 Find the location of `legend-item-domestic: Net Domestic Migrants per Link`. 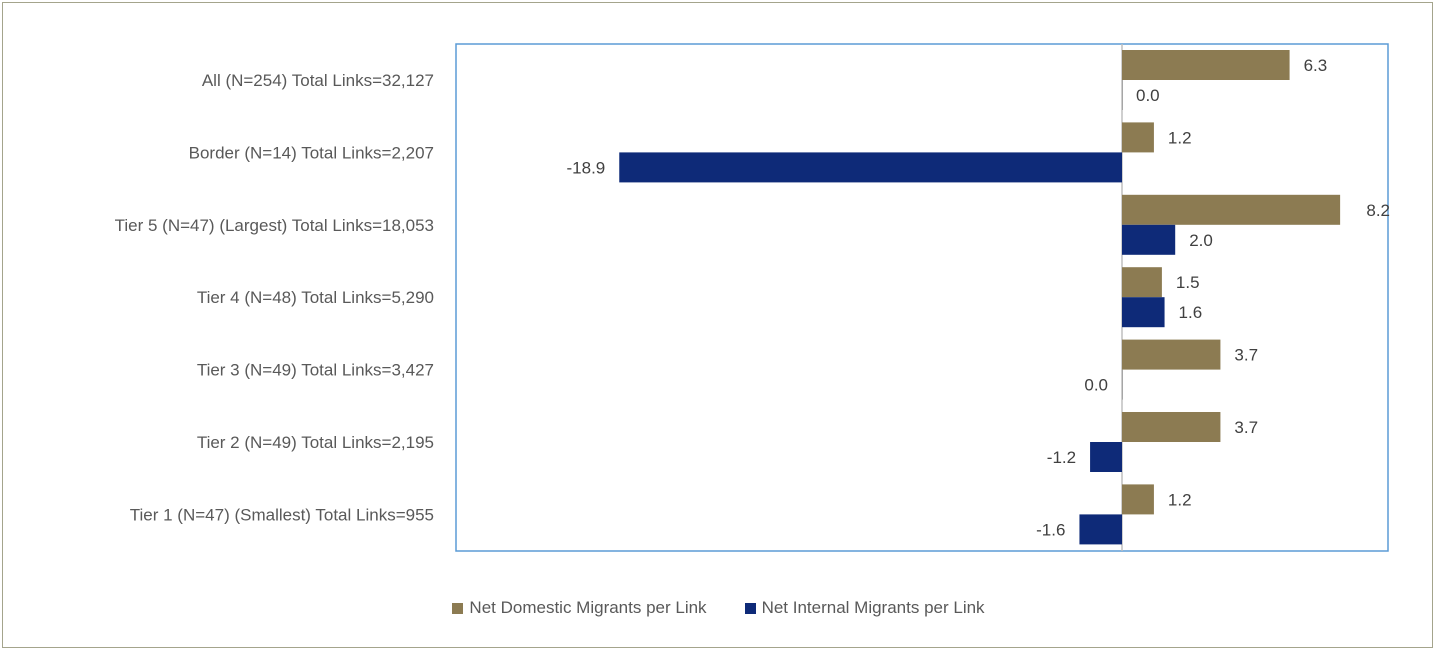

legend-item-domestic: Net Domestic Migrants per Link is located at coordinates (579, 608).